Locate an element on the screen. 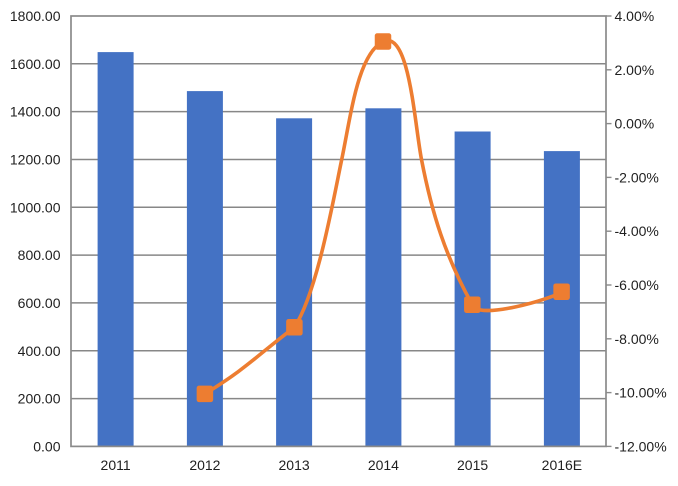  svg-text: -8.00% is located at coordinates (637, 339).